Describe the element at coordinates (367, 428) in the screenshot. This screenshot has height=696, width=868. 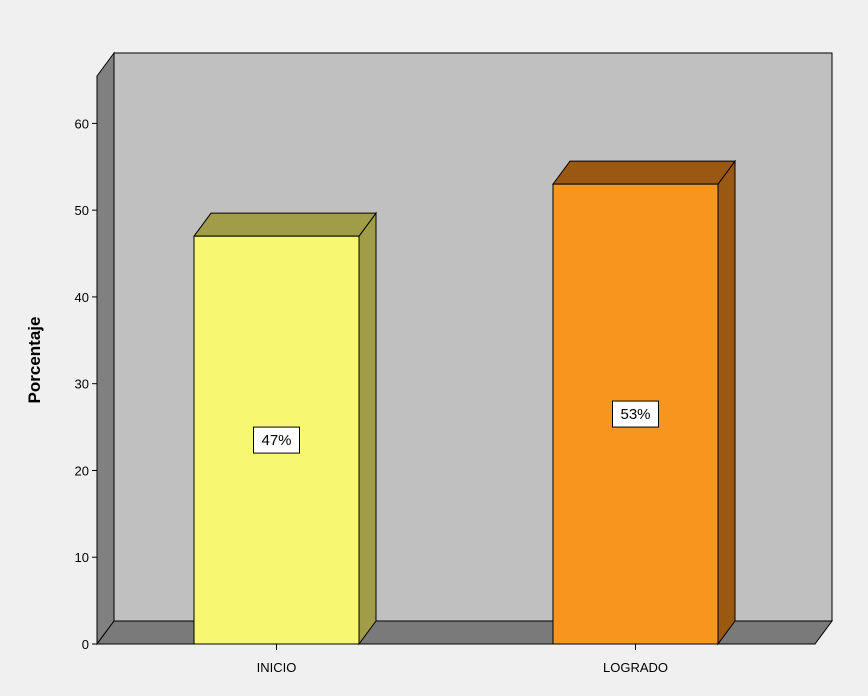
I see `bar-side-inicio` at that location.